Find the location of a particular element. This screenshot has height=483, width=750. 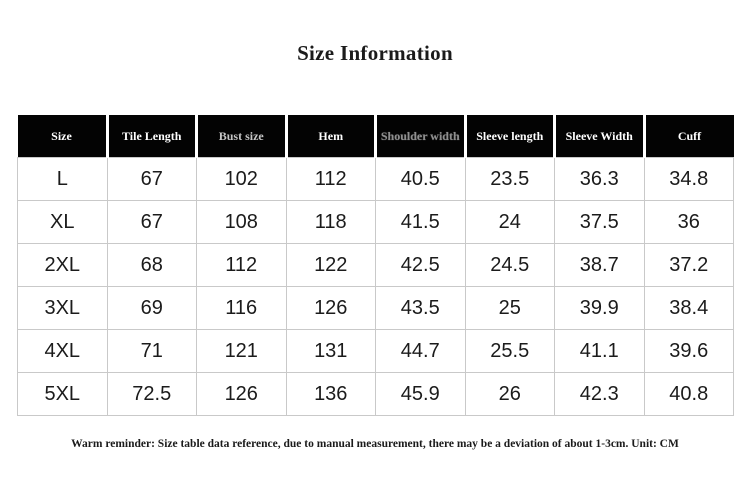

table-cell: 118 is located at coordinates (330, 222).